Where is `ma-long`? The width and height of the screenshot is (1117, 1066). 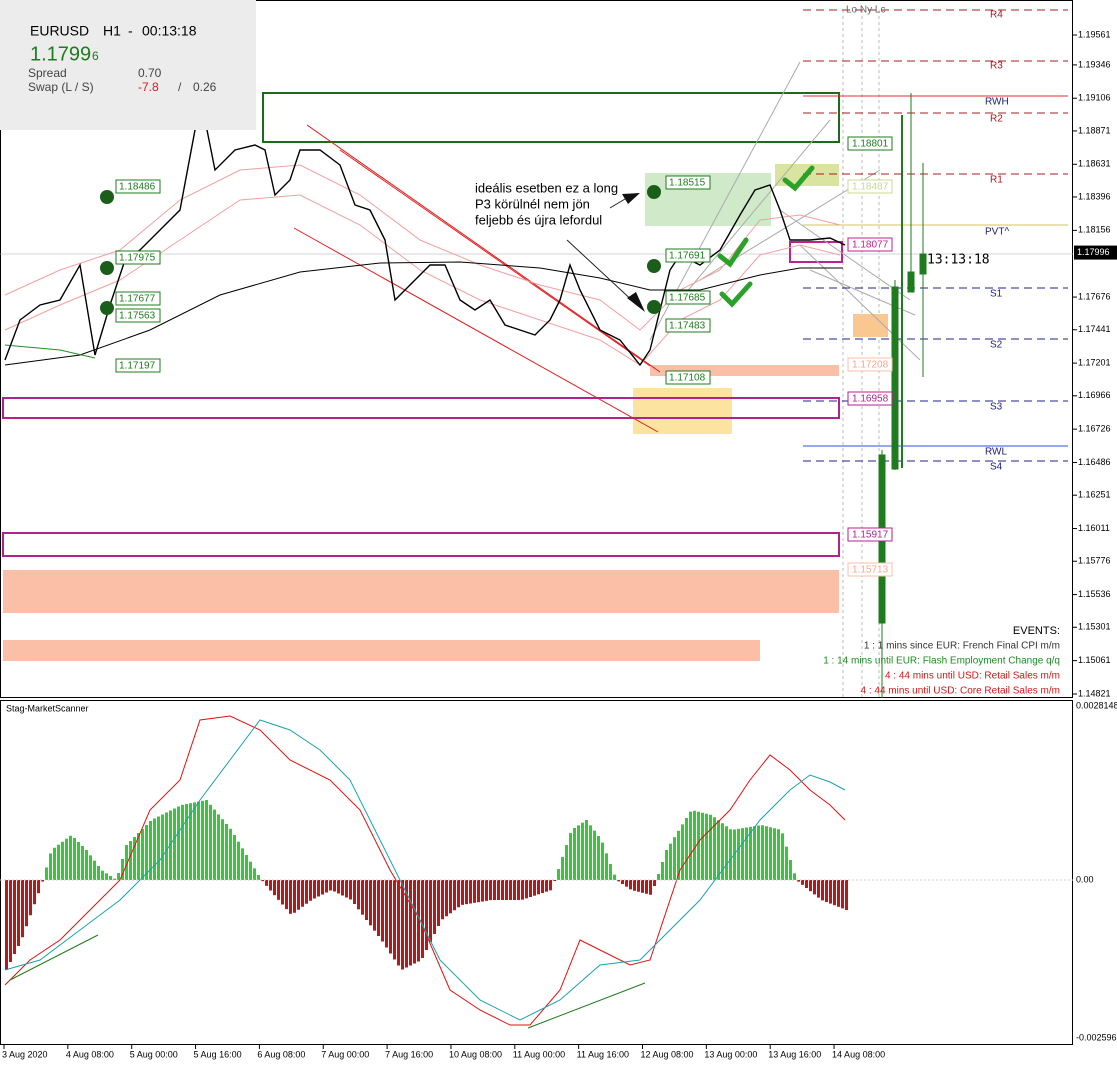
ma-long is located at coordinates (423, 313).